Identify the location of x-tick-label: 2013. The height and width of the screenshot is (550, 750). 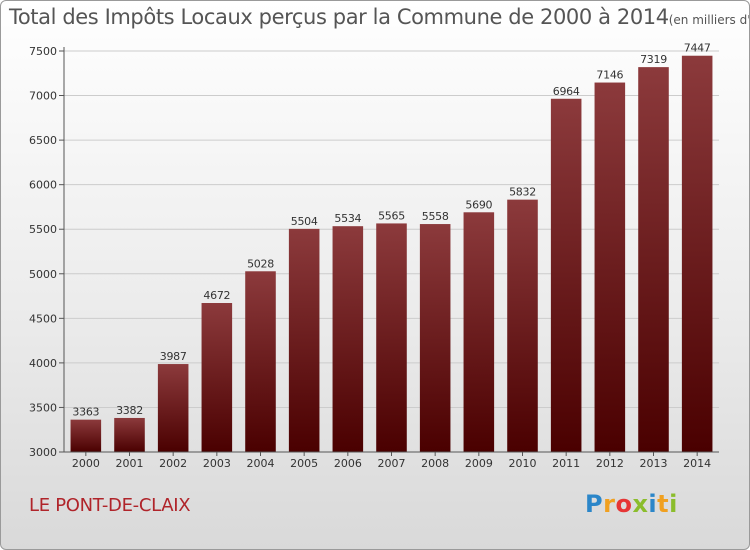
(654, 463).